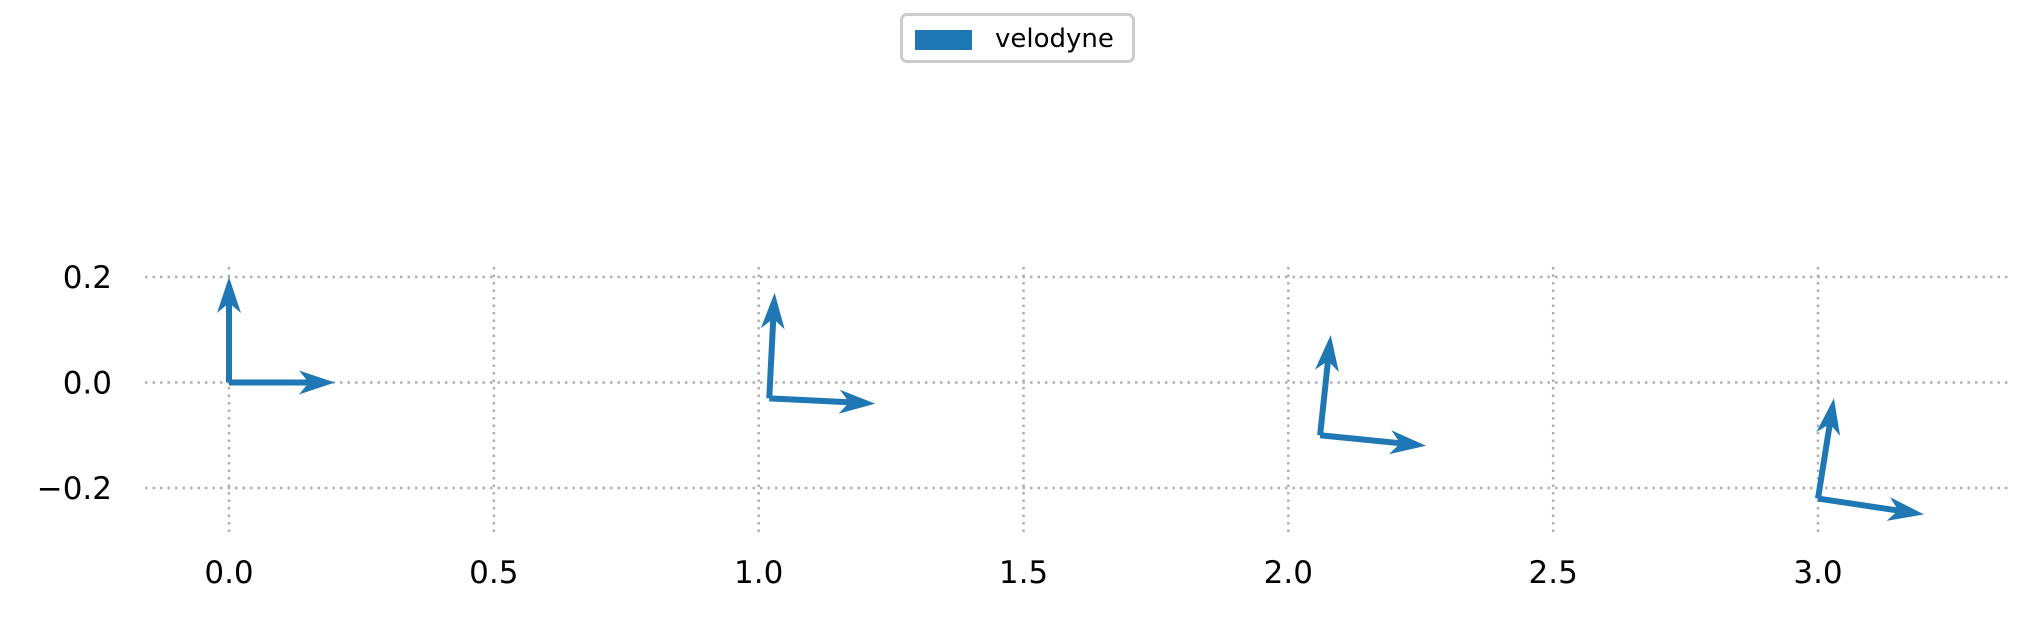  I want to click on y-axis: 0.2 0.0 −0.2, so click(74, 383).